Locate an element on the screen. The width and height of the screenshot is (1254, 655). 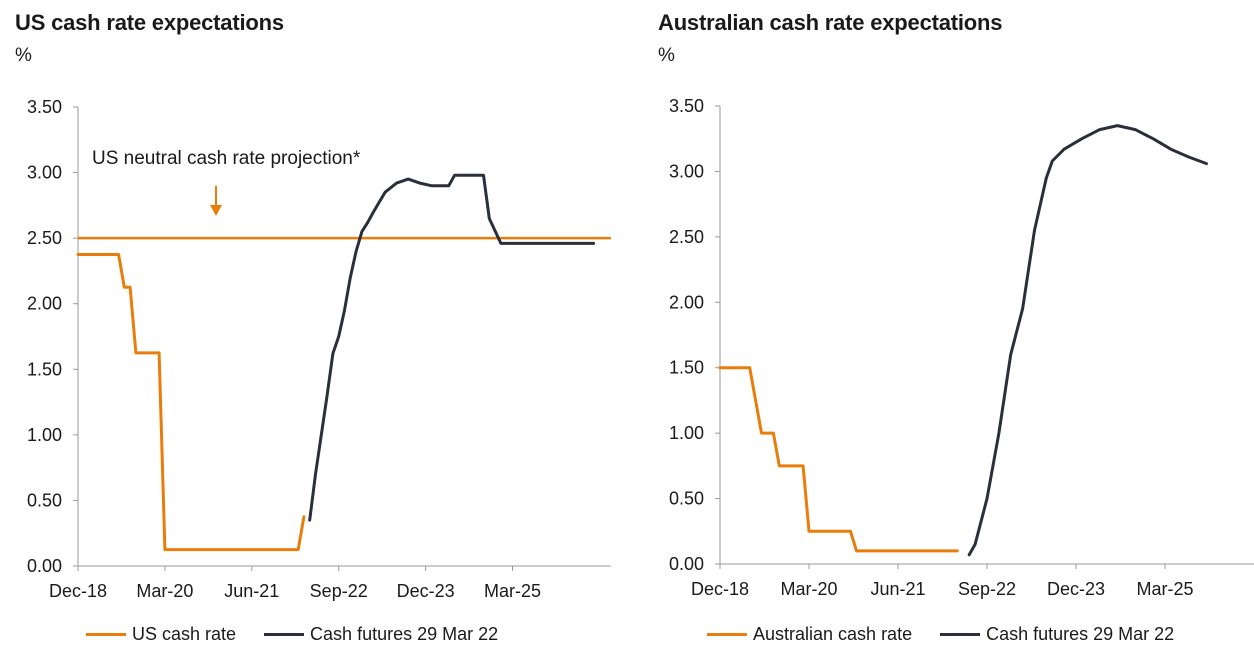
neutral-rate-annotation: US neutral cash rate projection* is located at coordinates (226, 158).